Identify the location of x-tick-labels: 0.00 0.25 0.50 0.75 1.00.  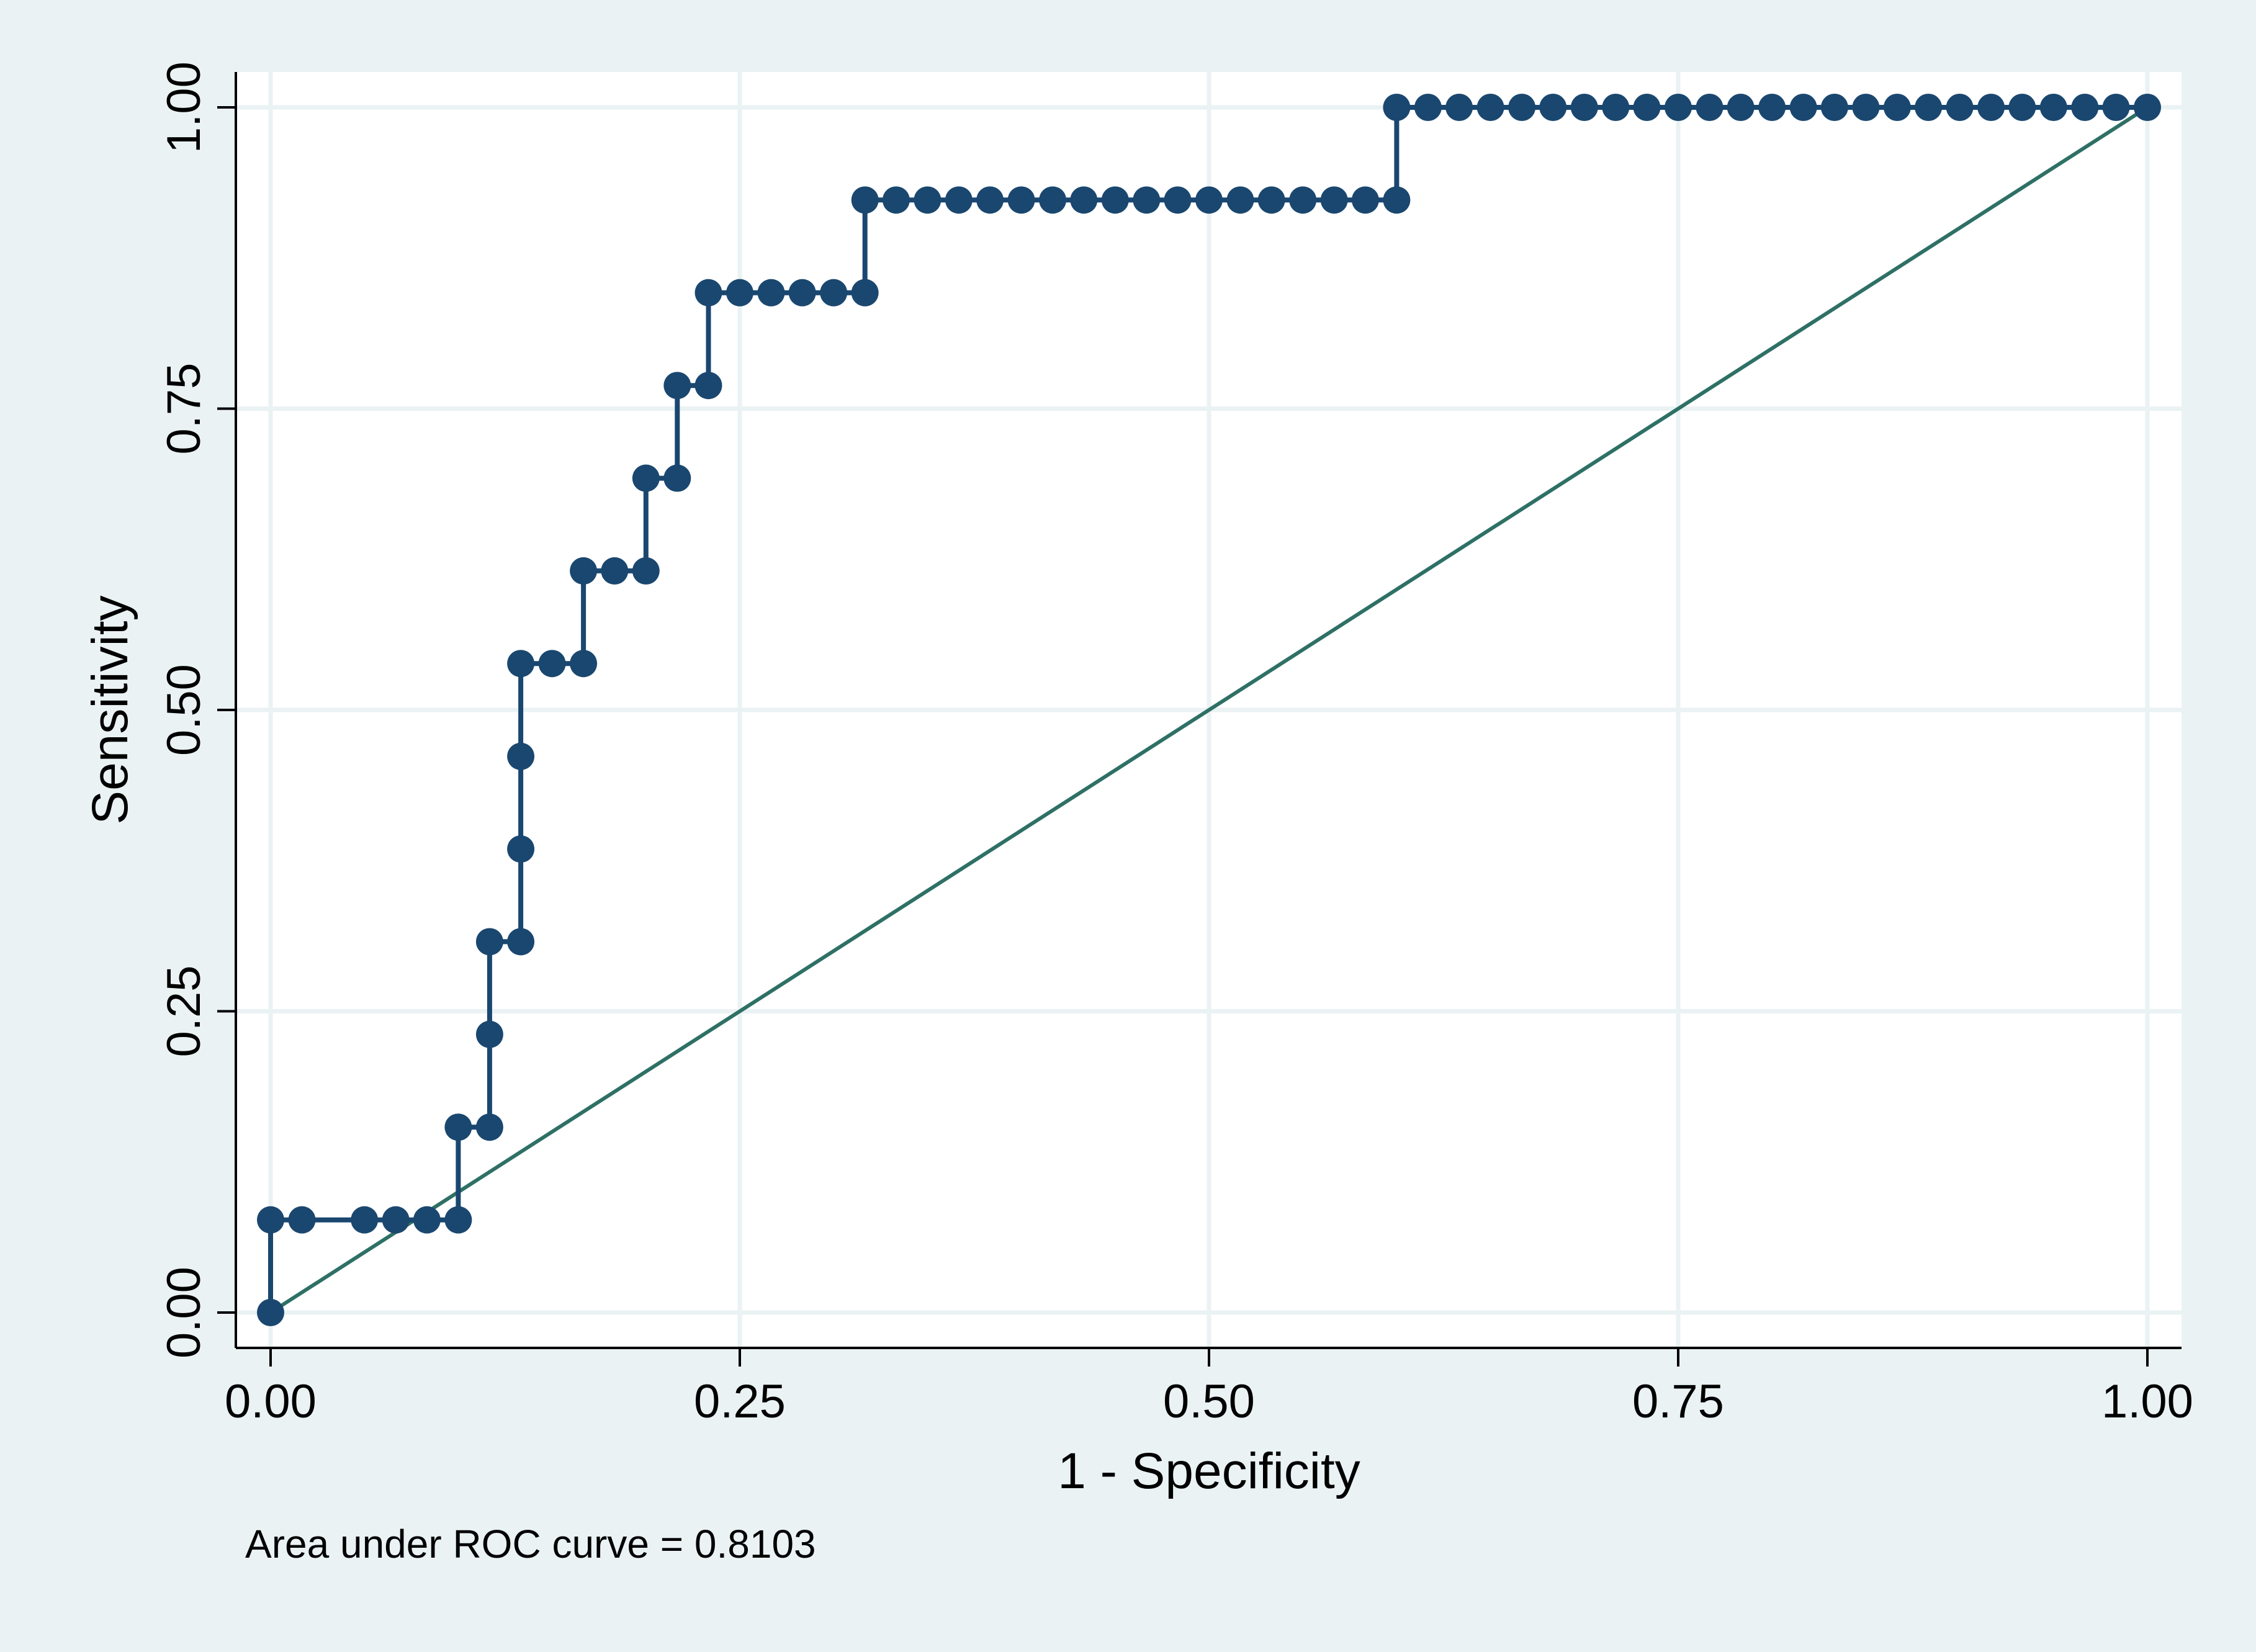
(1209, 1401).